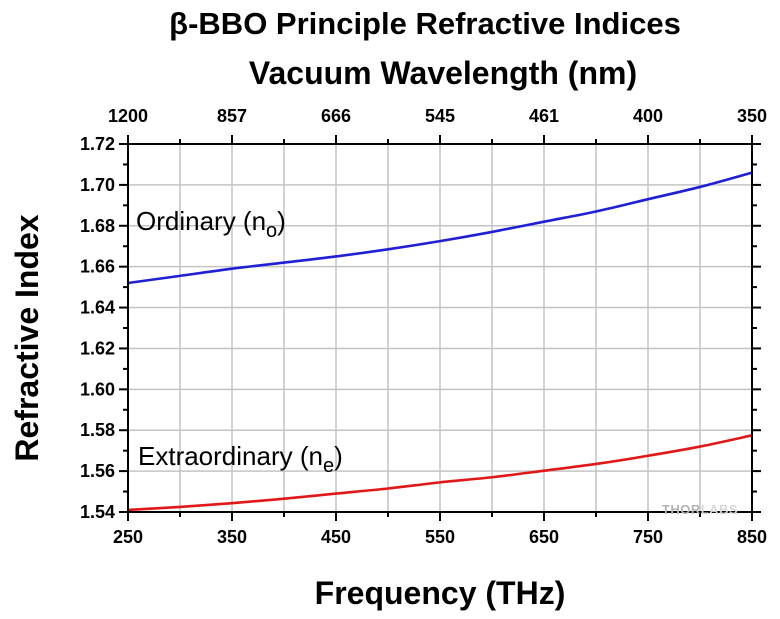 The image size is (780, 619). What do you see at coordinates (752, 537) in the screenshot?
I see `x-tick-label: 850` at bounding box center [752, 537].